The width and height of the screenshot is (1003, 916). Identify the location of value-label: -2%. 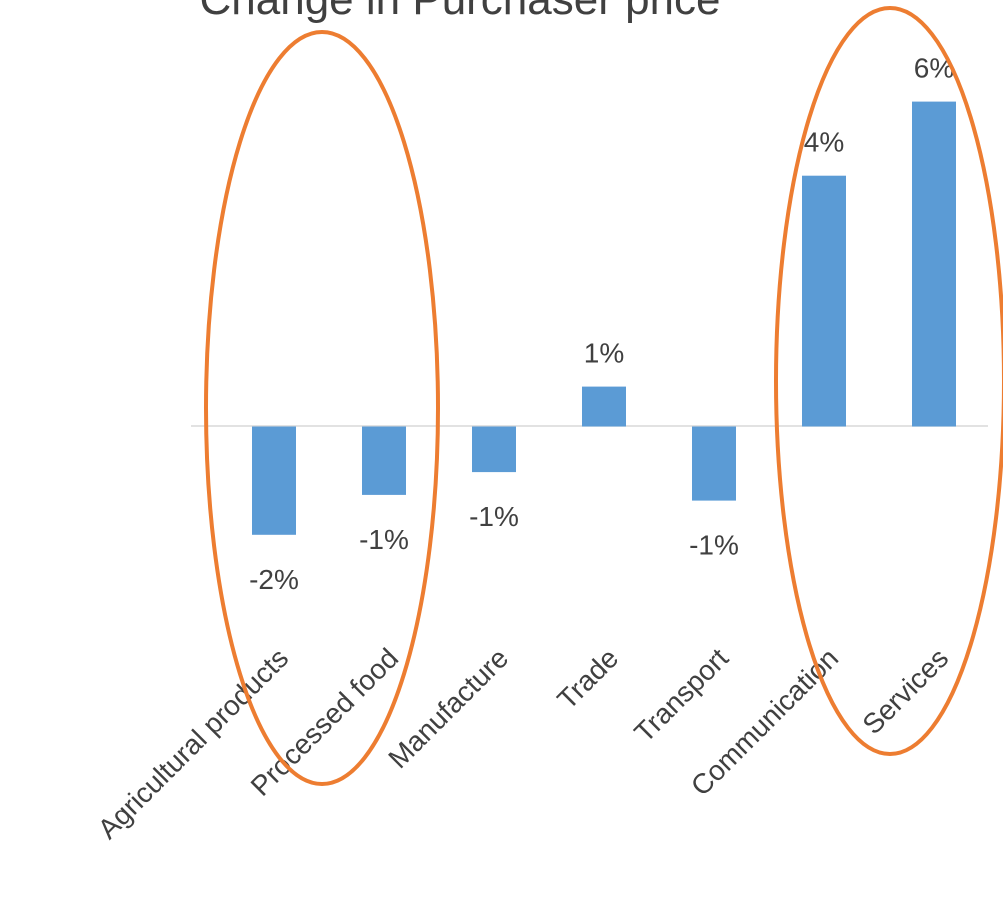
(274, 579).